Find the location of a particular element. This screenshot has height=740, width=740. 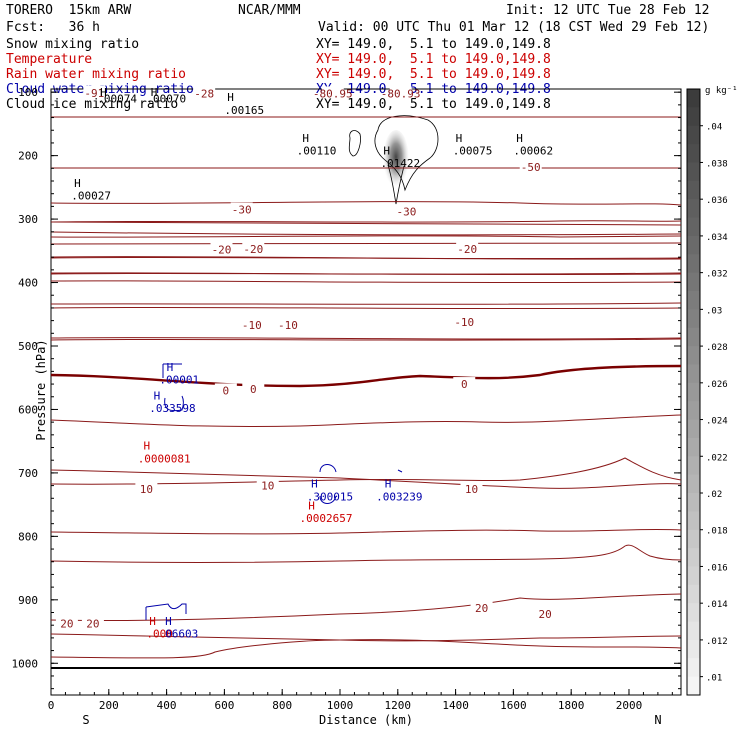

extremum-label-snow: .00074 is located at coordinates (117, 99).